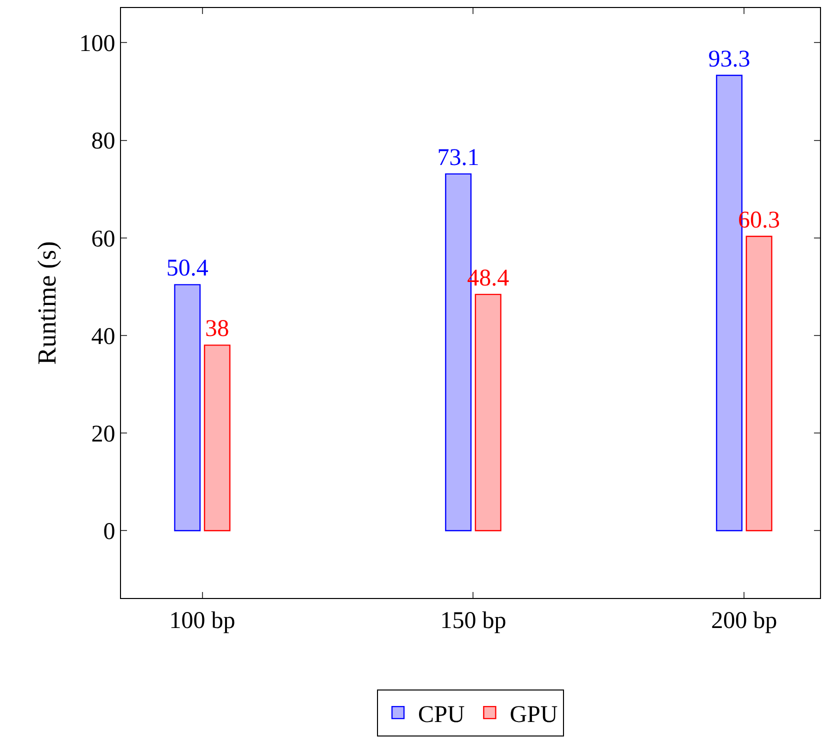 Image resolution: width=822 pixels, height=738 pixels. What do you see at coordinates (103, 141) in the screenshot?
I see `y-tick-label: 80` at bounding box center [103, 141].